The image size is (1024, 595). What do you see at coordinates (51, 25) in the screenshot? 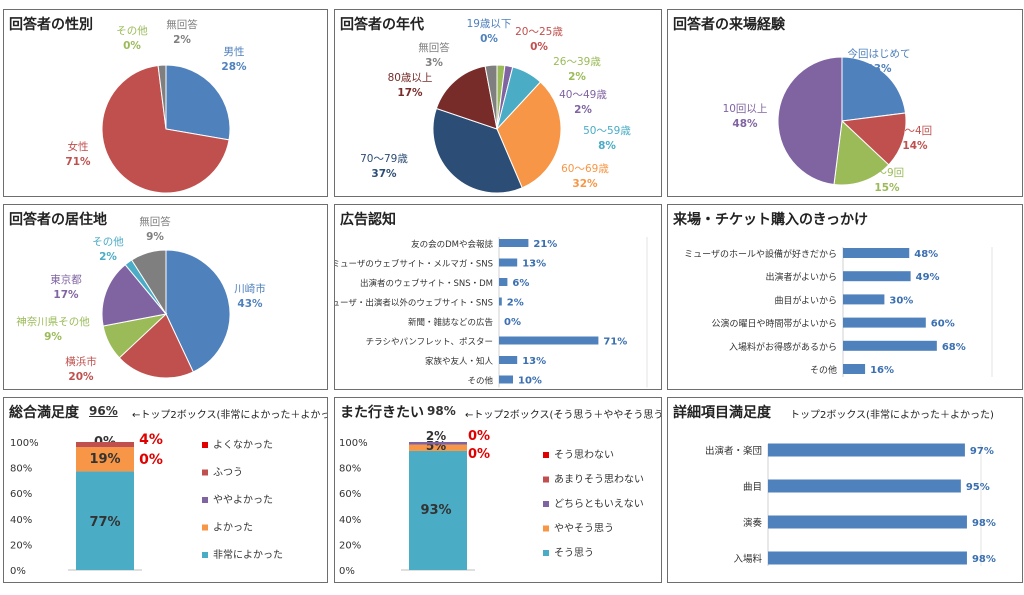
I see `panel-title: 回答者の性別` at bounding box center [51, 25].